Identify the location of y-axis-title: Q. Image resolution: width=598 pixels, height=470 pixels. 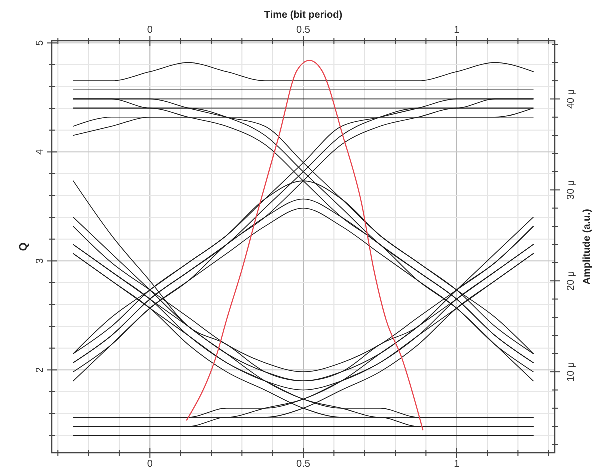
(24, 247).